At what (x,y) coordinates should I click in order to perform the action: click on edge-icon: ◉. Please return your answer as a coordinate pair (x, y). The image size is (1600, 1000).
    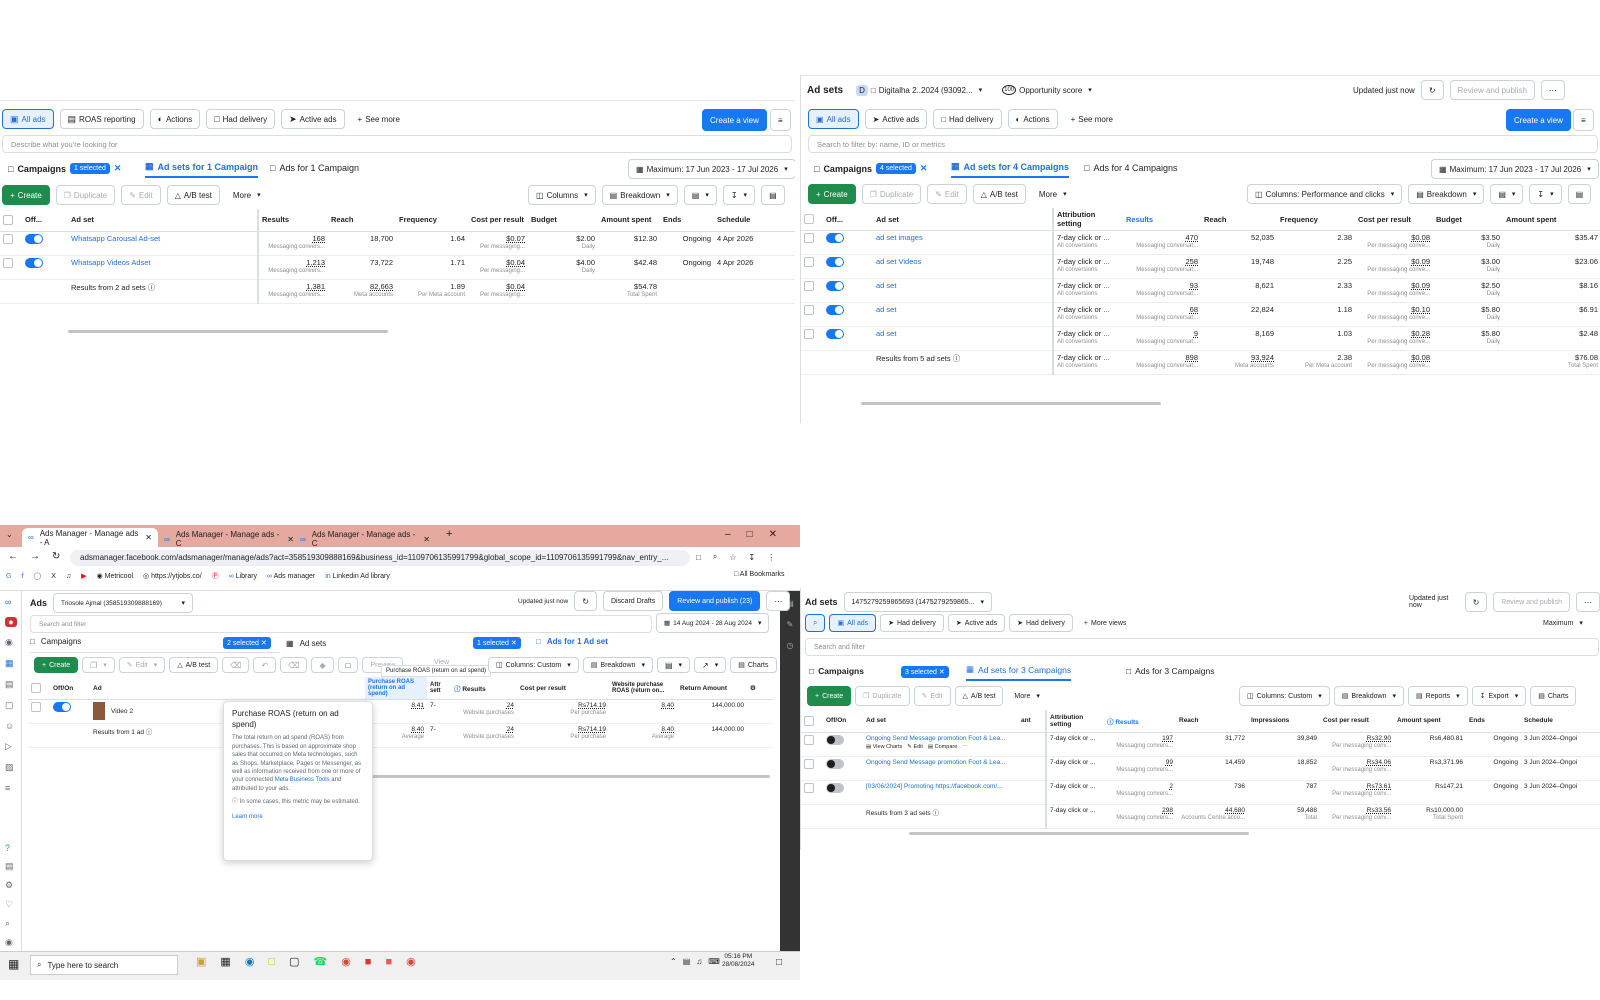
    Looking at the image, I should click on (249, 962).